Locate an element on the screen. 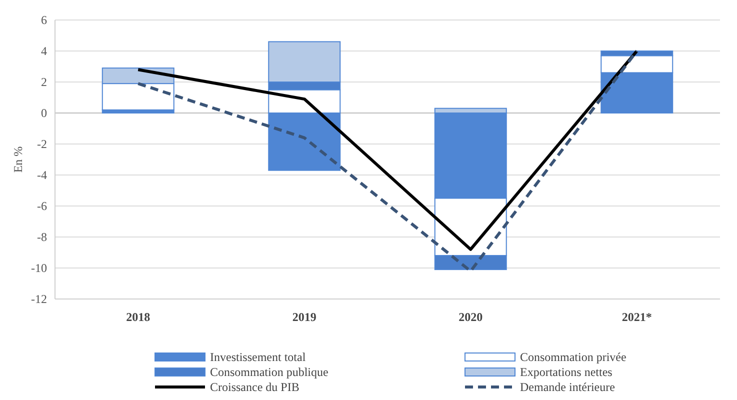 This screenshot has height=400, width=737. y-tick-label: -8 is located at coordinates (42, 237).